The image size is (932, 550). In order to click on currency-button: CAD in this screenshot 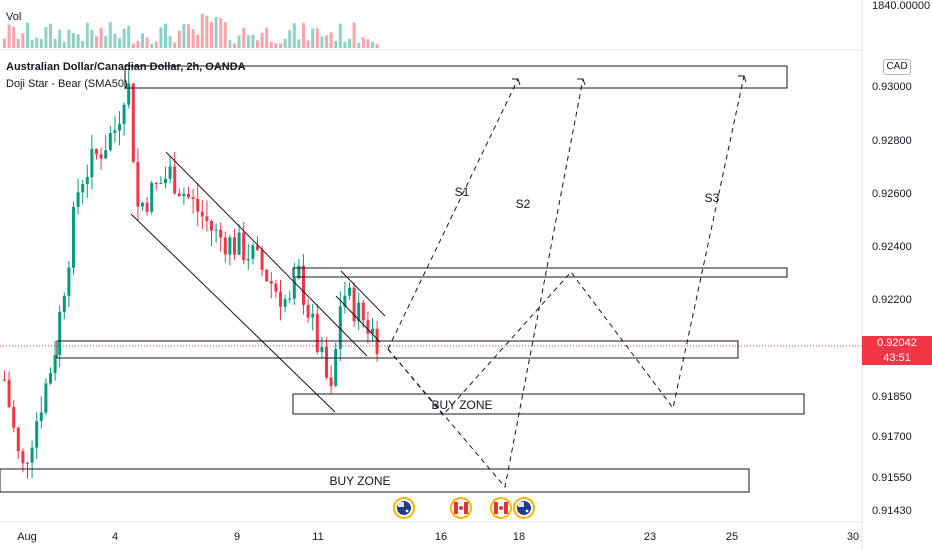, I will do `click(897, 67)`.